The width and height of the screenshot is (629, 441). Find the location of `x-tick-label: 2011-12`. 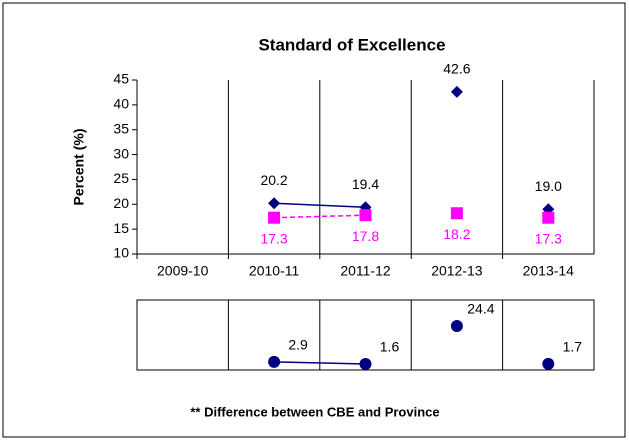

x-tick-label: 2011-12 is located at coordinates (365, 271).